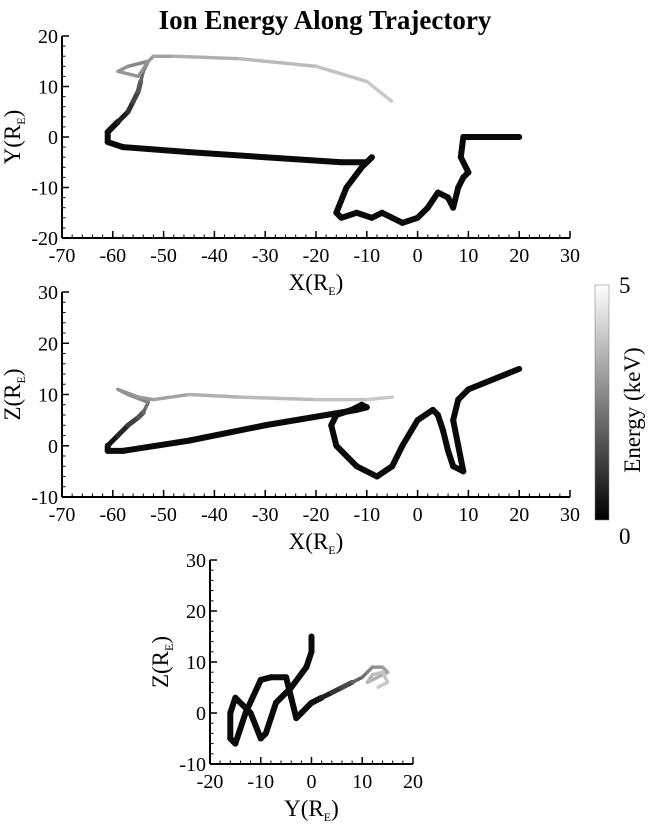 The image size is (650, 831). What do you see at coordinates (14, 394) in the screenshot?
I see `y-axis-label: Z(RE)` at bounding box center [14, 394].